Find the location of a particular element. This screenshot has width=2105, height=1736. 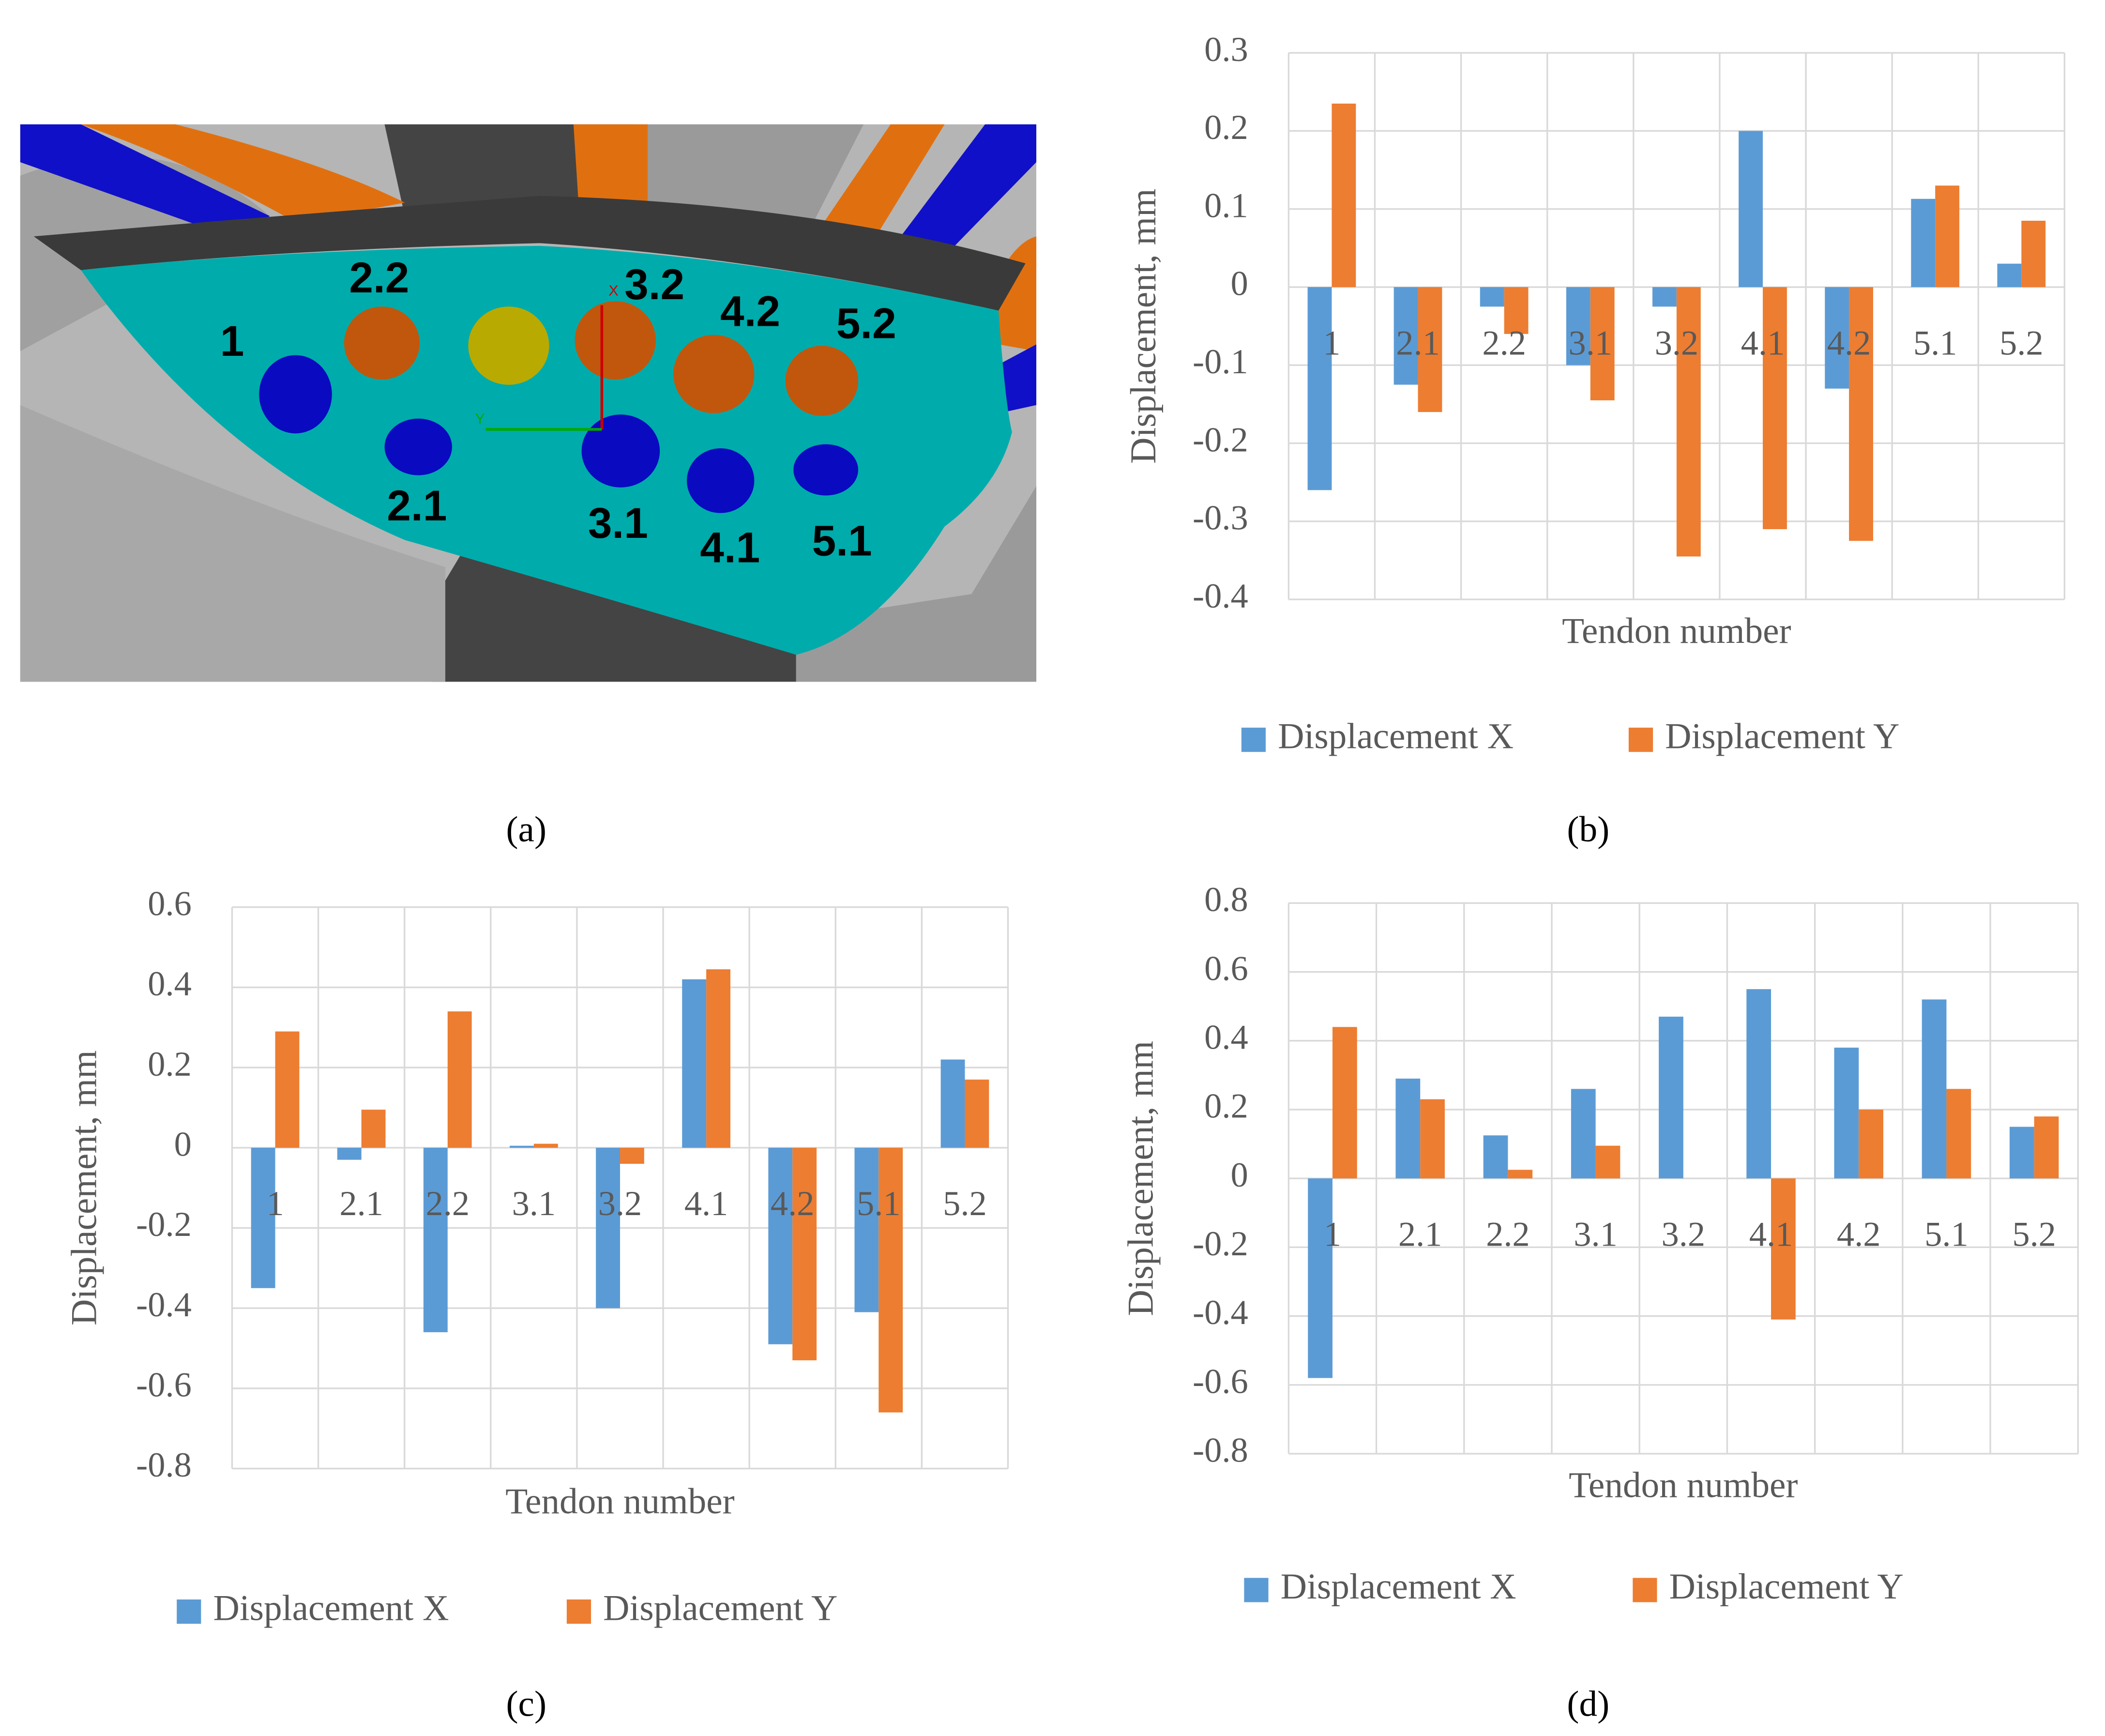

panel-caption: (b) is located at coordinates (1588, 829).